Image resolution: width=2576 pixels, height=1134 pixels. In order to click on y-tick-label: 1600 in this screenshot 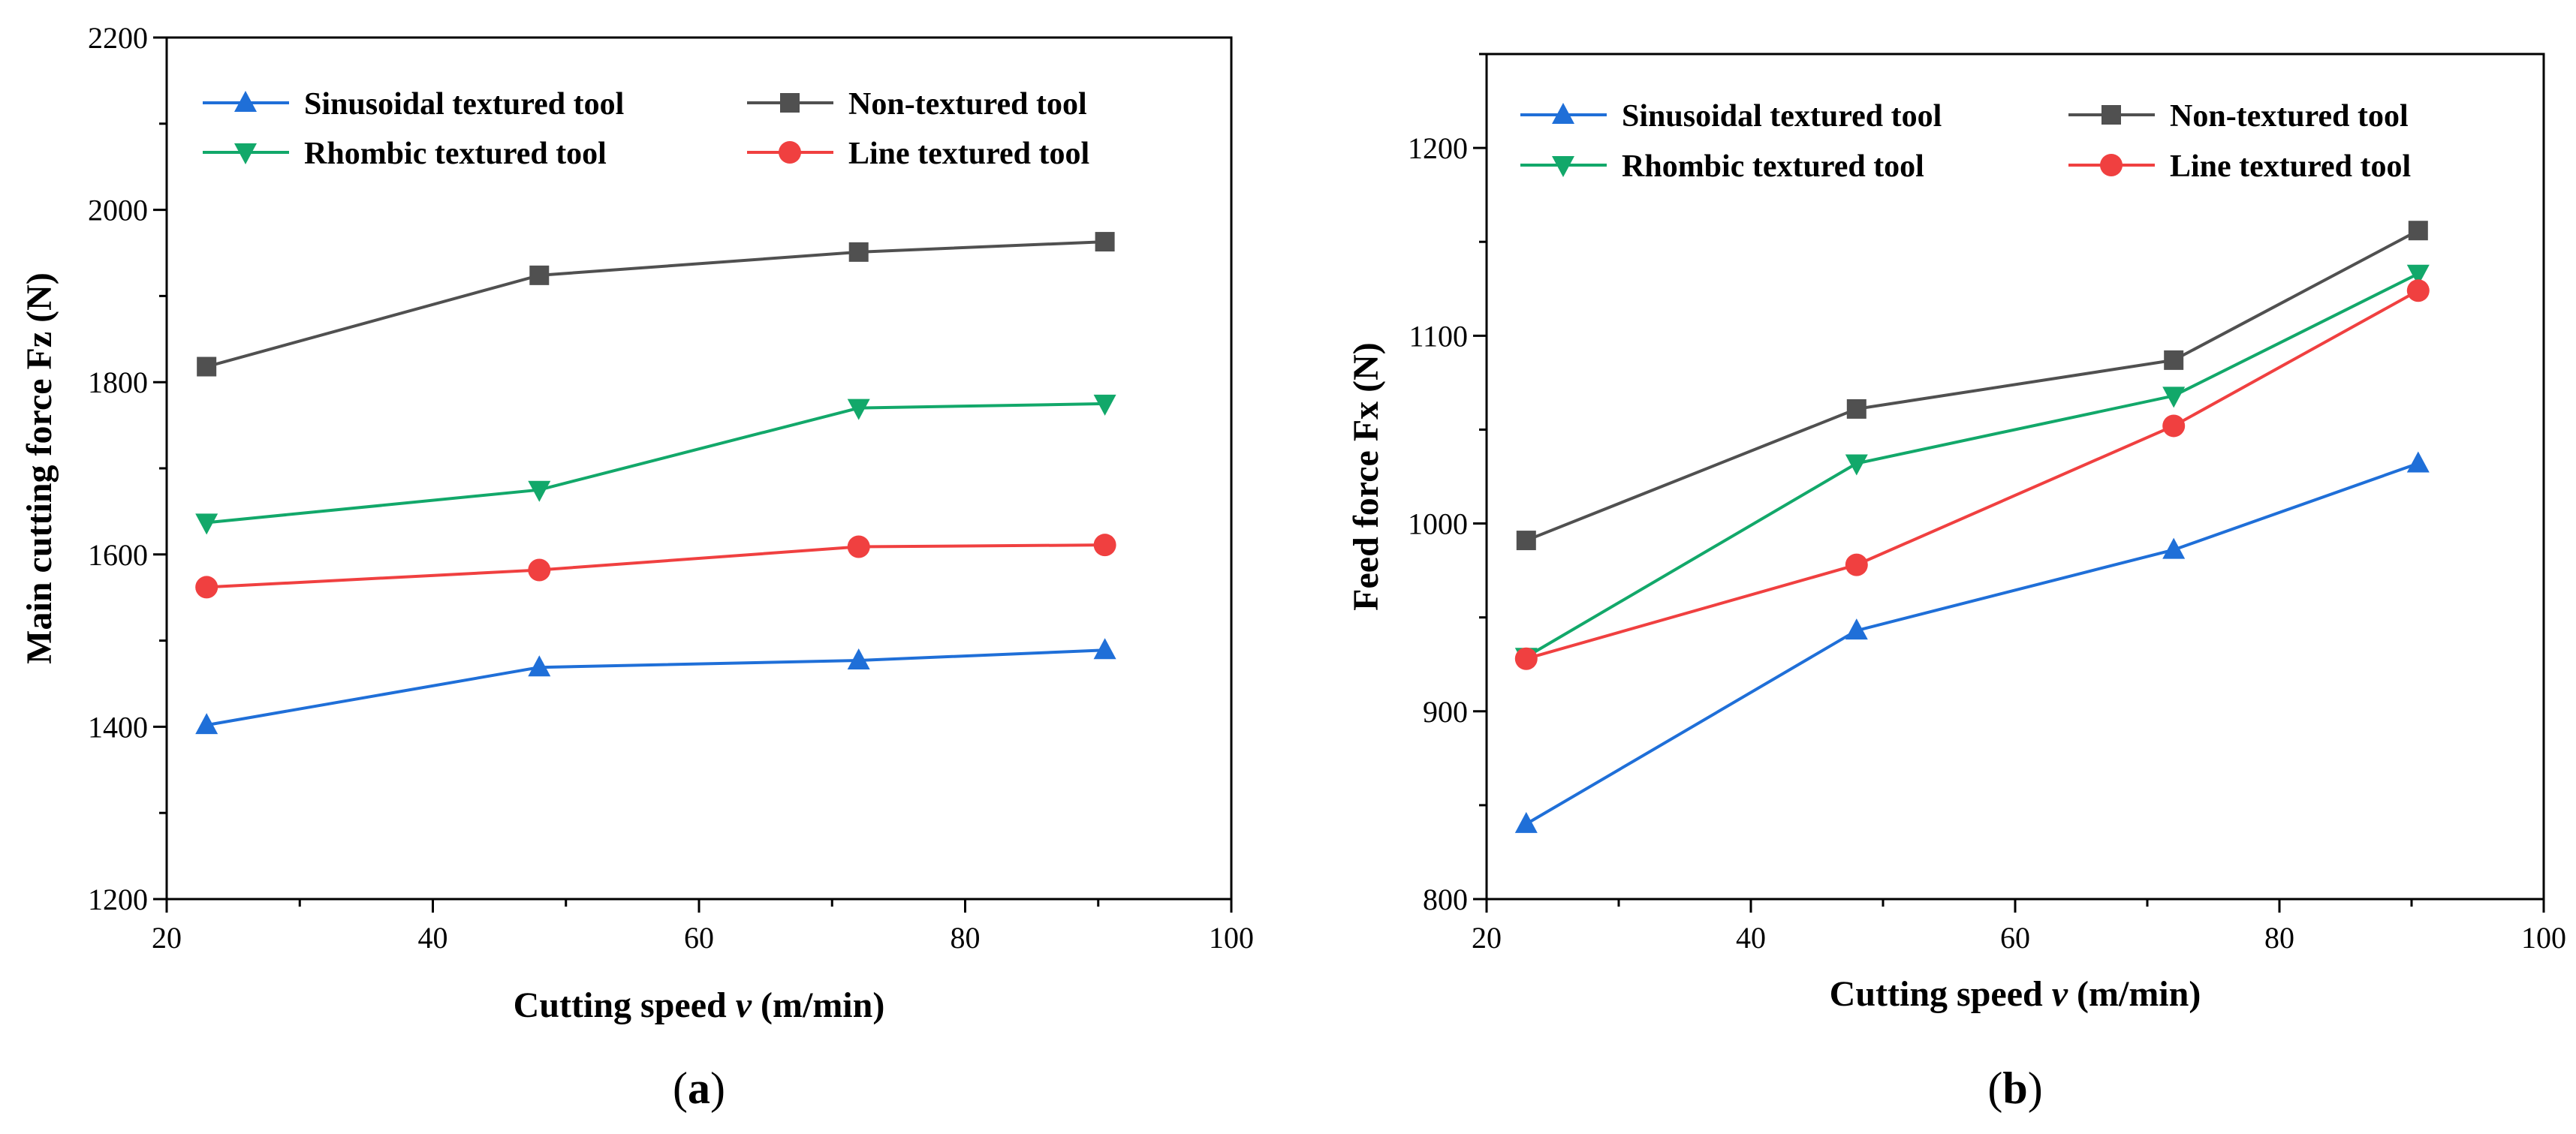, I will do `click(118, 555)`.